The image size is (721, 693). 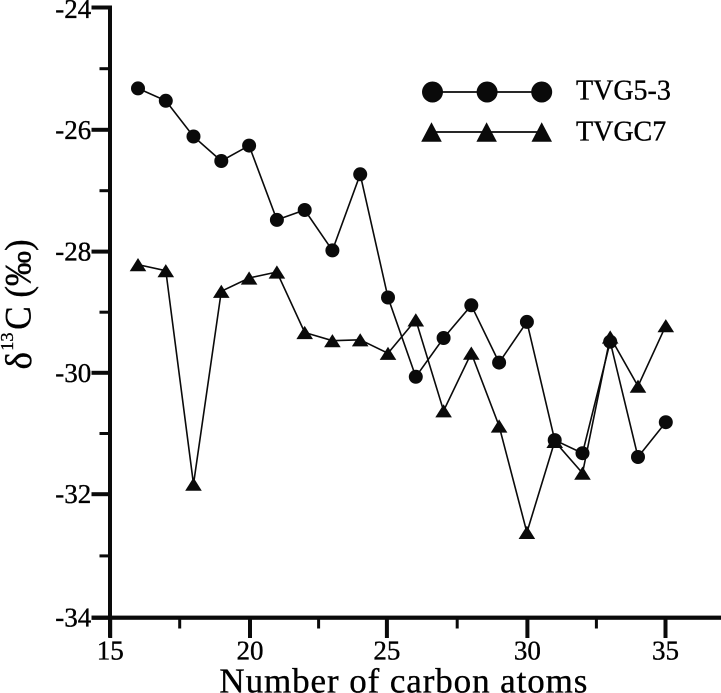 What do you see at coordinates (386, 650) in the screenshot?
I see `svg-text: 25` at bounding box center [386, 650].